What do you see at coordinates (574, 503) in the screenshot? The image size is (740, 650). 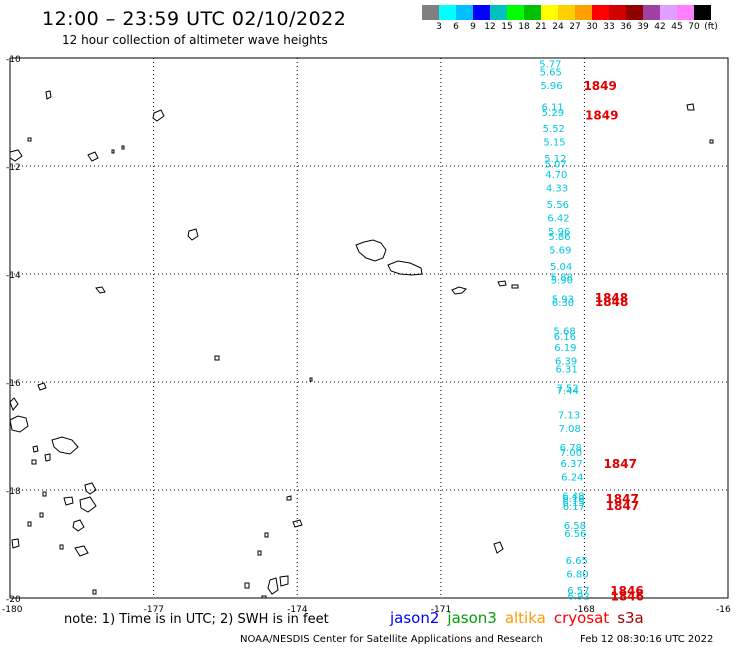 I see `swh-reading: 6.15` at bounding box center [574, 503].